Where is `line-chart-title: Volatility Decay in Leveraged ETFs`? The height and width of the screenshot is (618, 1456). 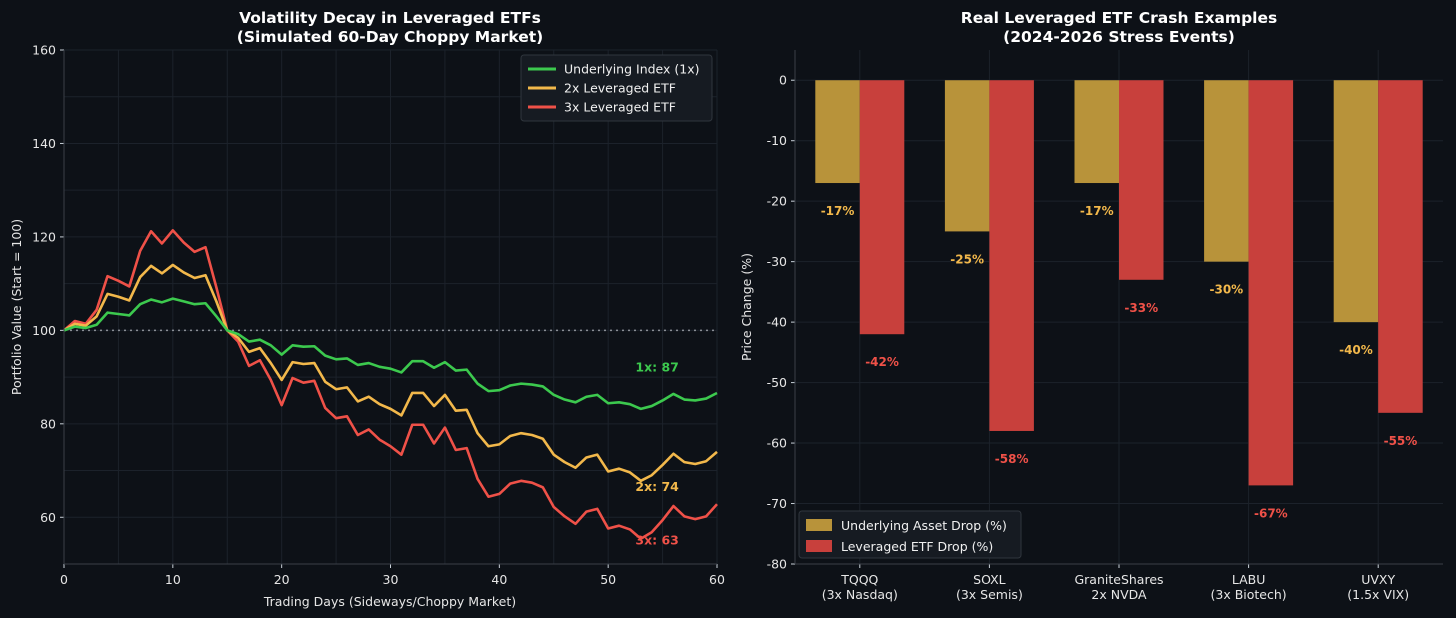
line-chart-title: Volatility Decay in Leveraged ETFs is located at coordinates (390, 18).